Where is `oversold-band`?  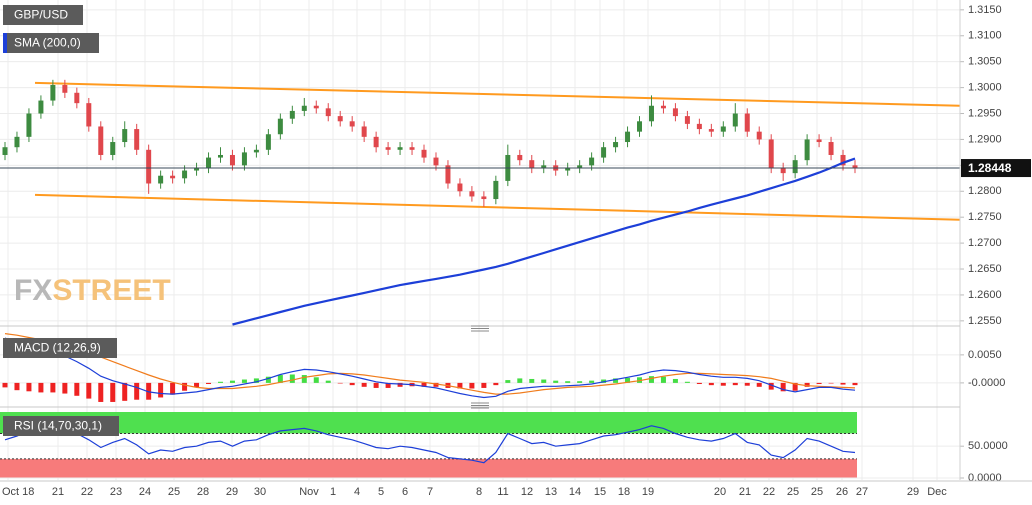
oversold-band is located at coordinates (428, 468).